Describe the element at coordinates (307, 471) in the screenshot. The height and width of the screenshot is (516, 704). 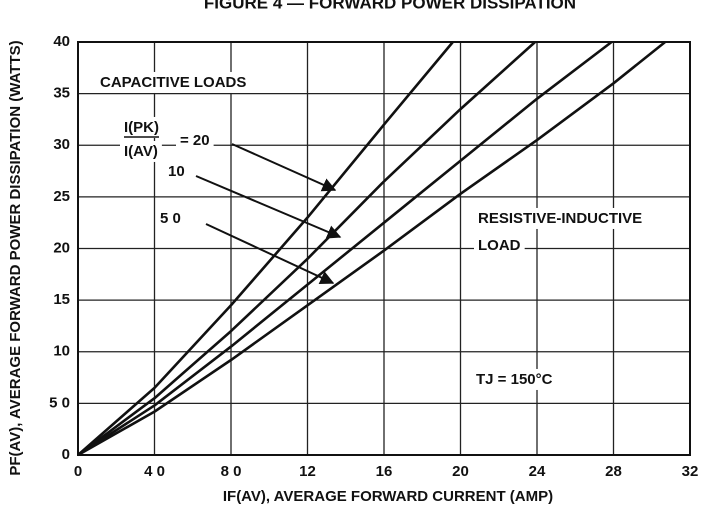
I see `x-tick-label: 12` at that location.